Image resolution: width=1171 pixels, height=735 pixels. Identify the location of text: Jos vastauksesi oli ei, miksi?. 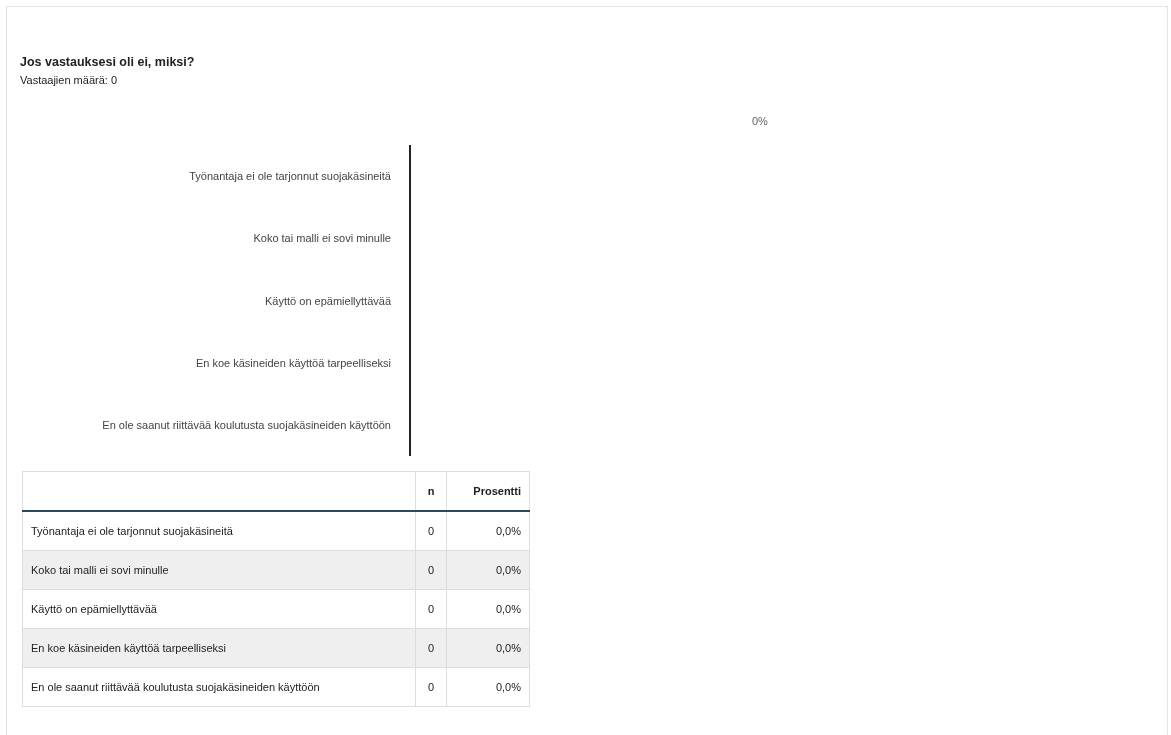
(107, 62).